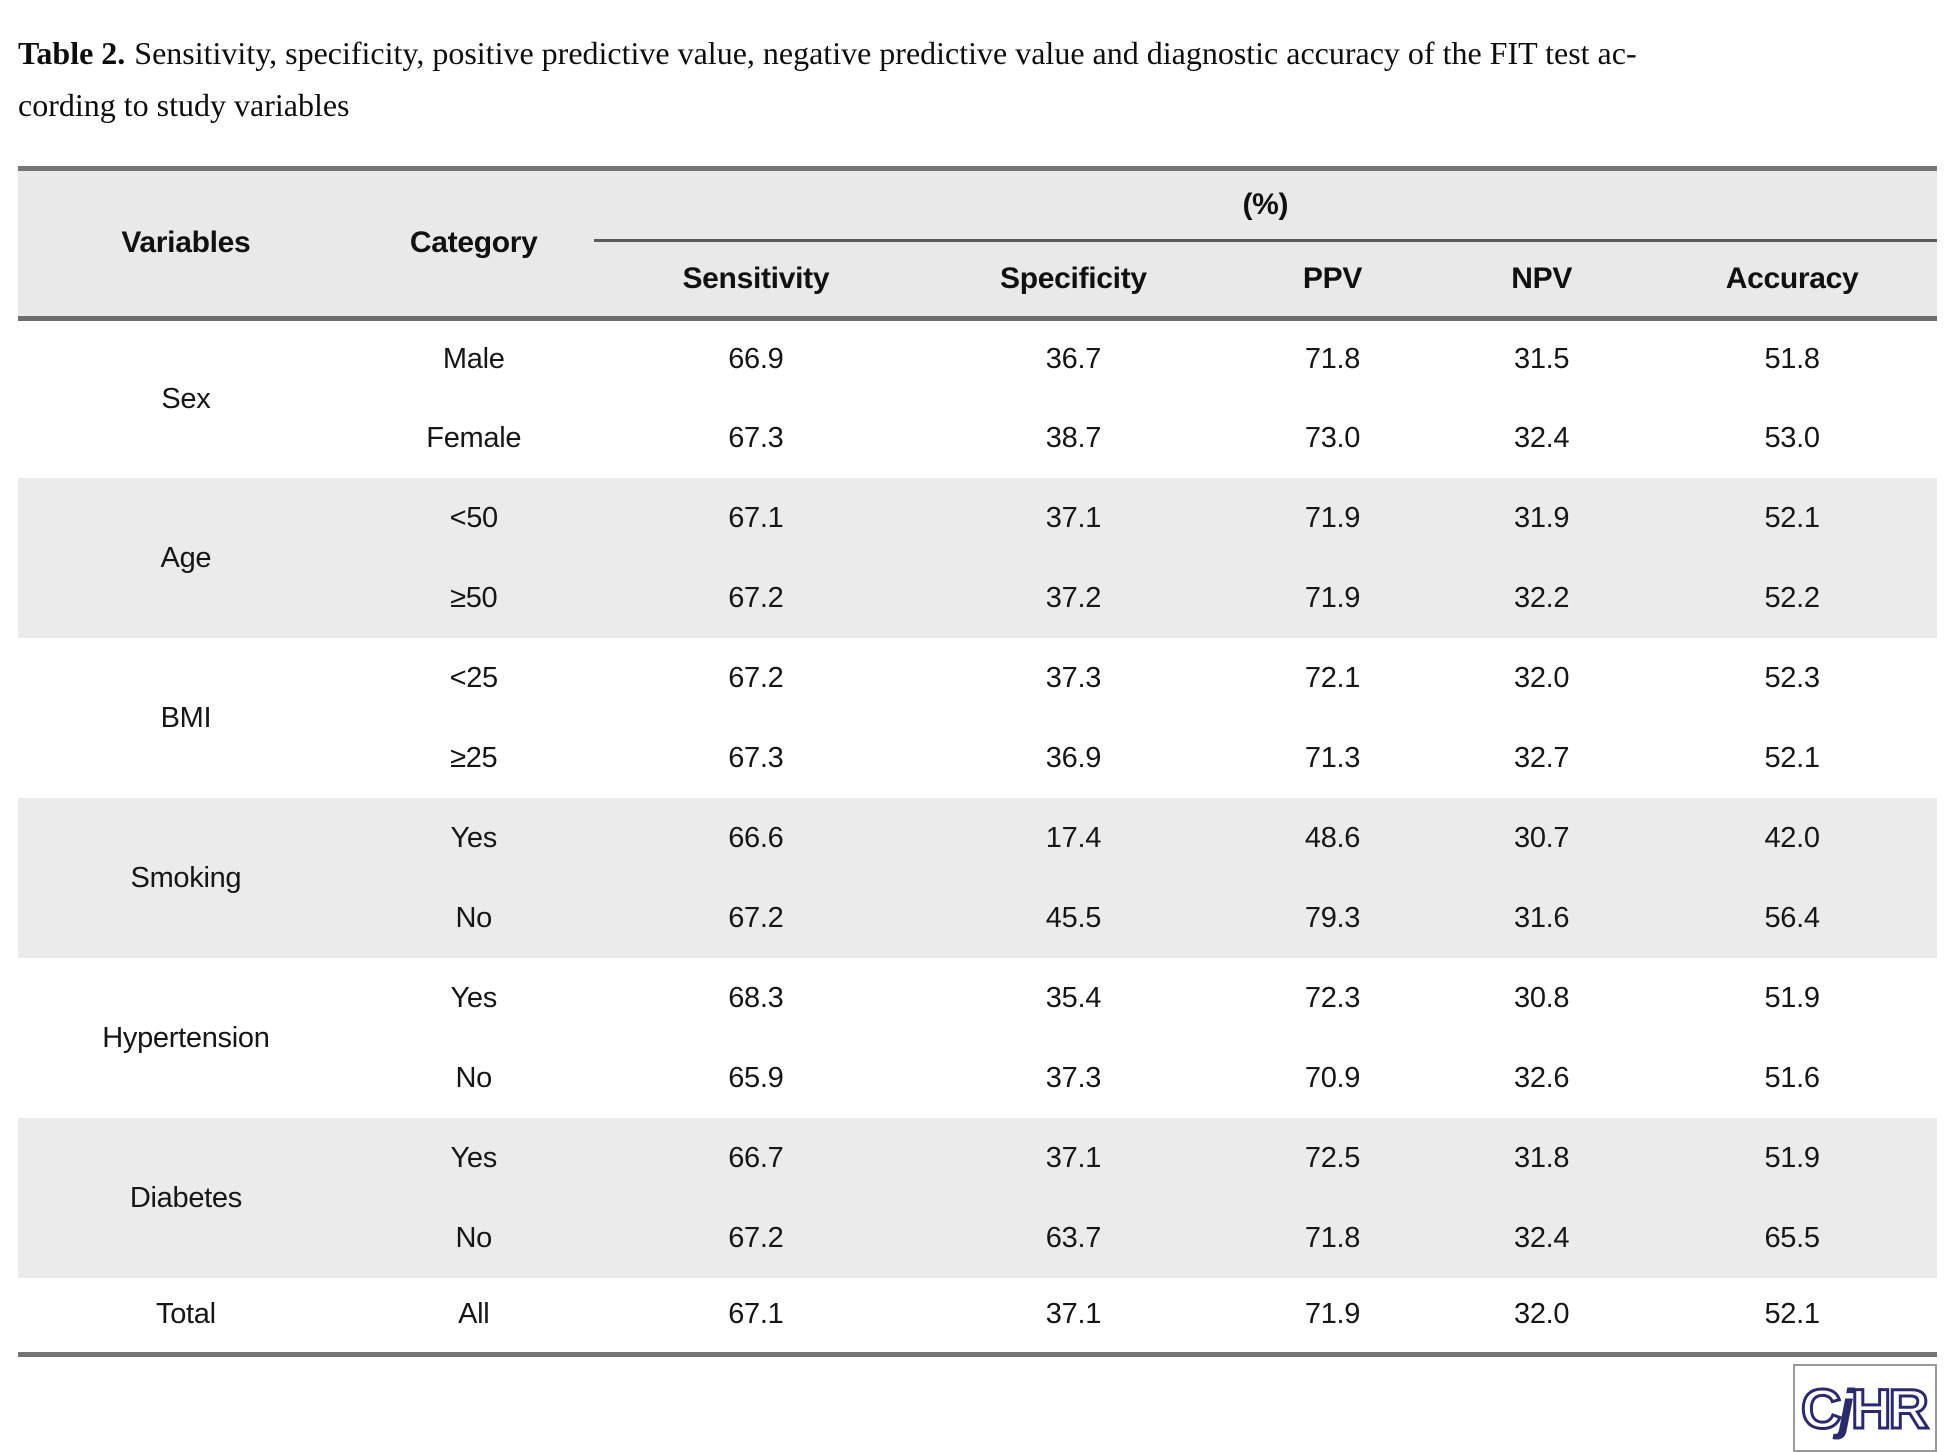 The height and width of the screenshot is (1452, 1955). What do you see at coordinates (1073, 437) in the screenshot?
I see `value-cell: 38.7` at bounding box center [1073, 437].